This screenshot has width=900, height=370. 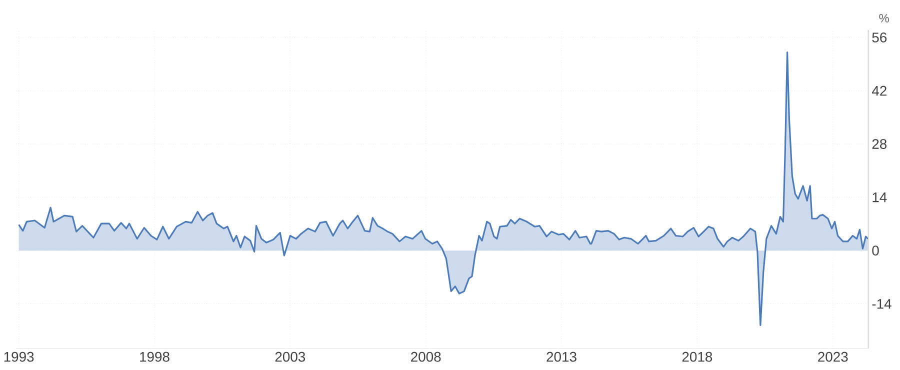 What do you see at coordinates (155, 357) in the screenshot?
I see `x-tick-label: 1998` at bounding box center [155, 357].